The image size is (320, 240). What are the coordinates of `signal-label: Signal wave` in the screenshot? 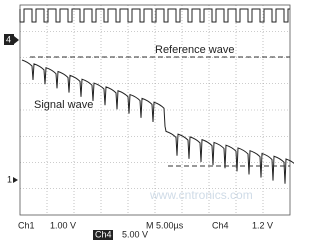 It's located at (63, 105).